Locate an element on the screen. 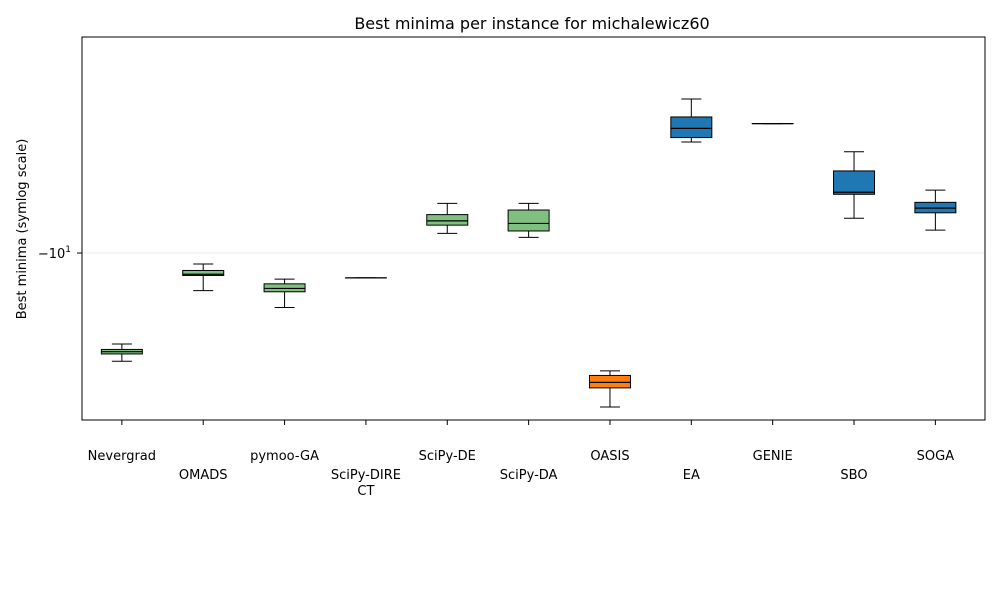 The width and height of the screenshot is (1000, 600). y-tick-label-exponent: 1 is located at coordinates (68, 250).